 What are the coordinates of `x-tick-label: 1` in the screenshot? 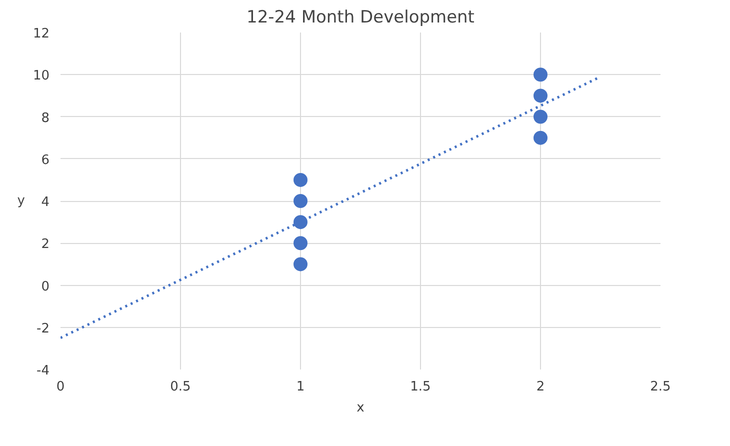 It's located at (300, 387).